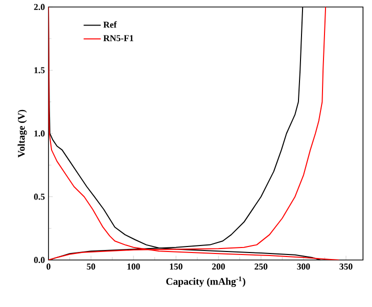  I want to click on y-tick-label: 2.0, so click(39, 7).